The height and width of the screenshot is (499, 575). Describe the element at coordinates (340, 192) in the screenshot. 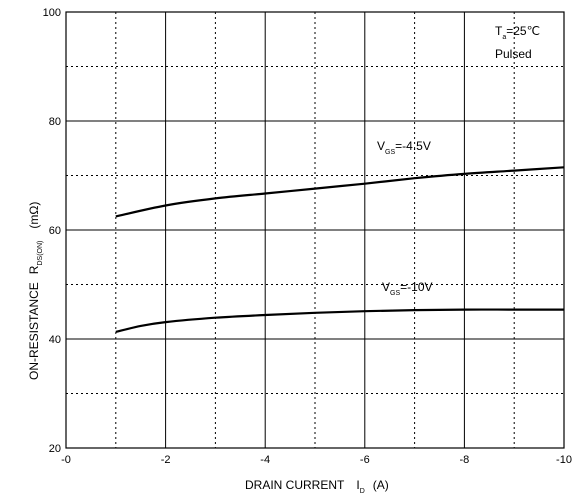

I see `series-line-vgs-4p5v` at that location.